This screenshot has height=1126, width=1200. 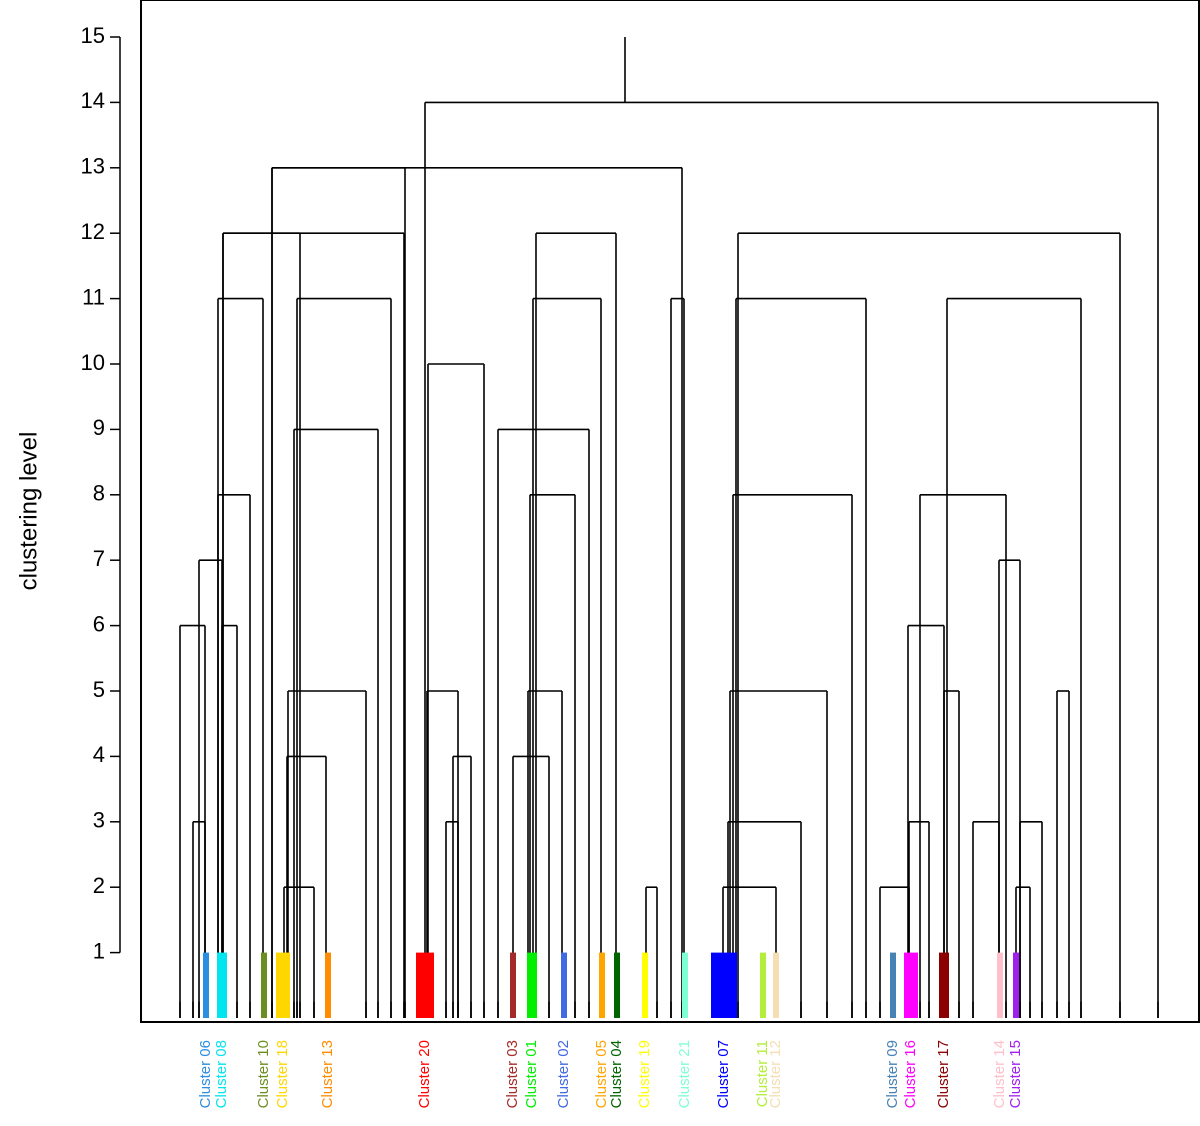 What do you see at coordinates (99, 427) in the screenshot?
I see `y-tick-label: 9` at bounding box center [99, 427].